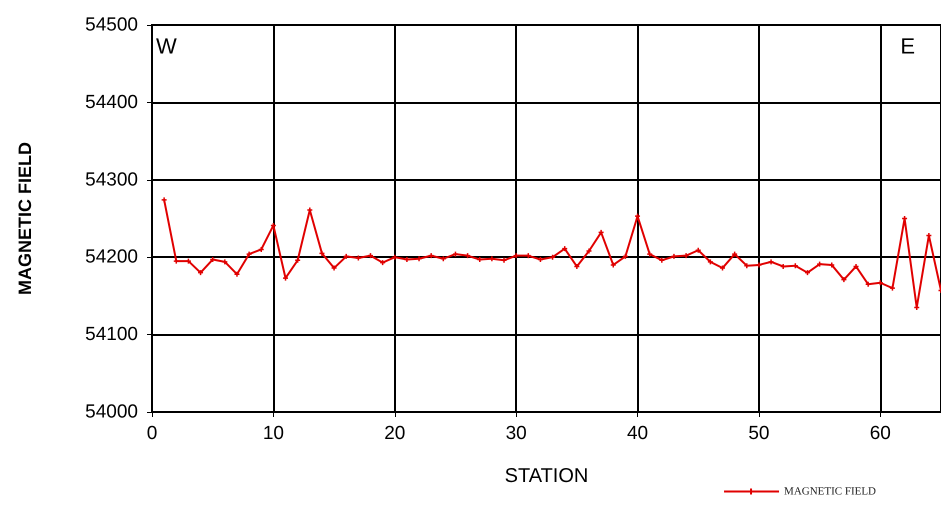 This screenshot has height=512, width=949. What do you see at coordinates (273, 433) in the screenshot?
I see `x-tick-label: 10` at bounding box center [273, 433].